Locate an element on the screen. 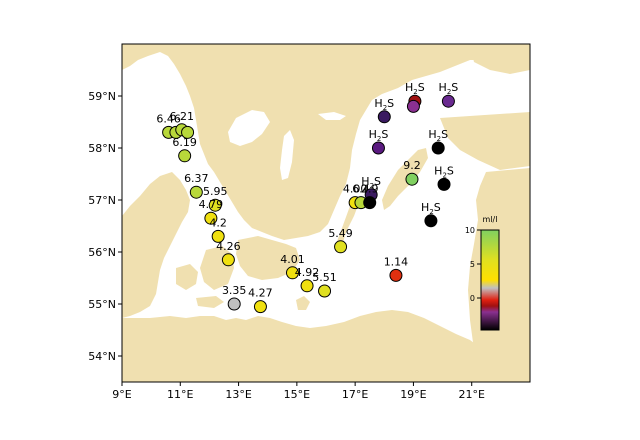  estonia-land is located at coordinates (485, 141).